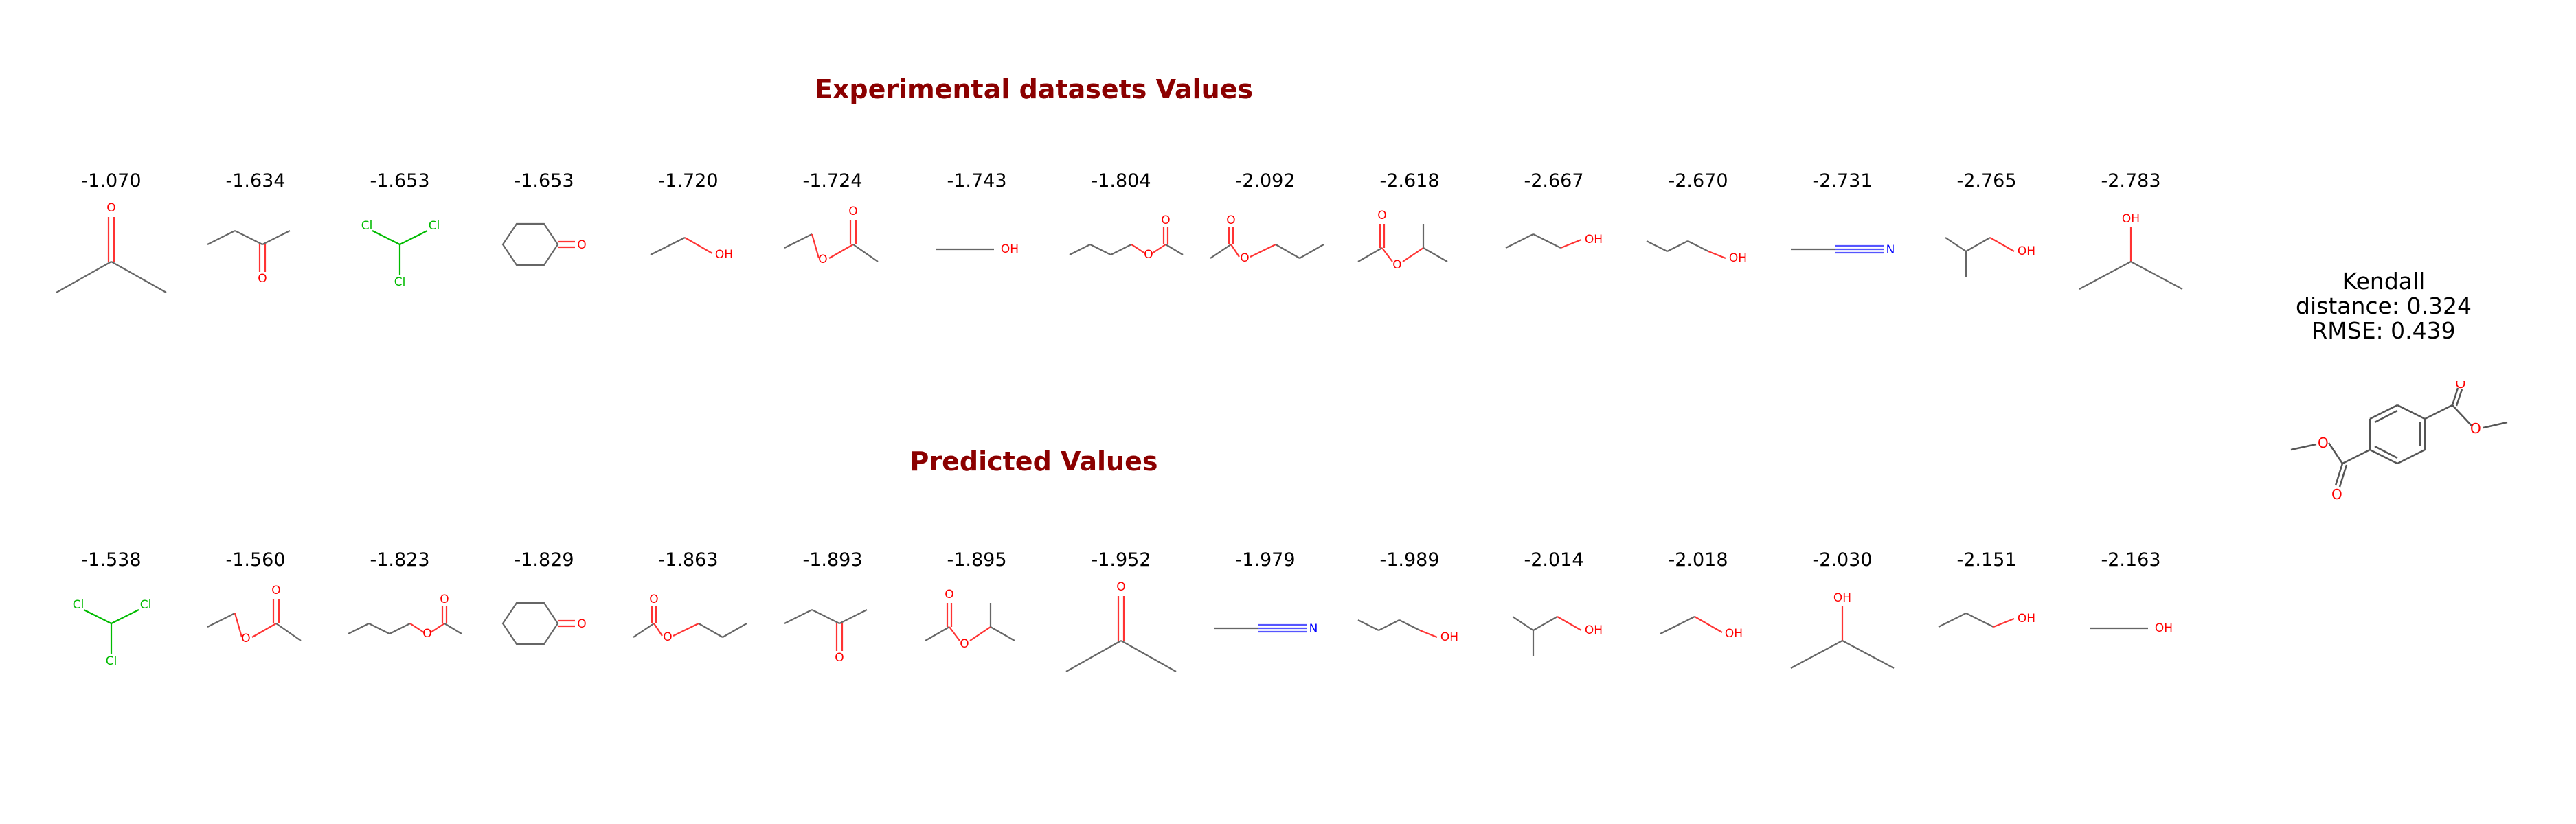 The image size is (2576, 824). What do you see at coordinates (832, 631) in the screenshot?
I see `butanone-structure: O` at bounding box center [832, 631].